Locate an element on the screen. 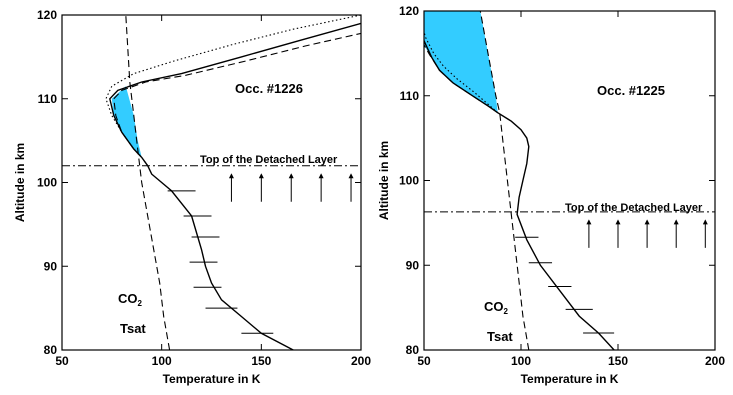 Image resolution: width=733 pixels, height=395 pixels. occultation-label: Occ. #1226 is located at coordinates (269, 88).